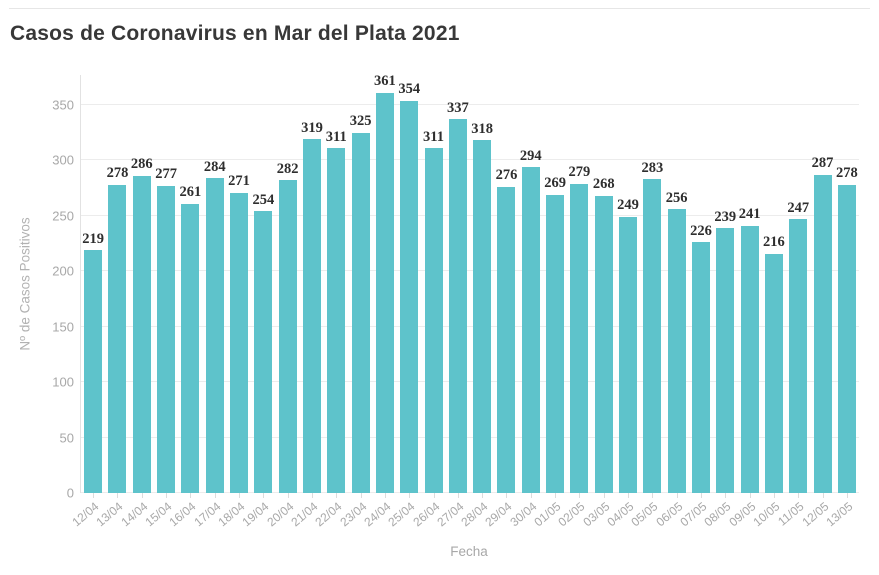 This screenshot has width=879, height=575. Describe the element at coordinates (93, 371) in the screenshot. I see `bar-12/04` at that location.